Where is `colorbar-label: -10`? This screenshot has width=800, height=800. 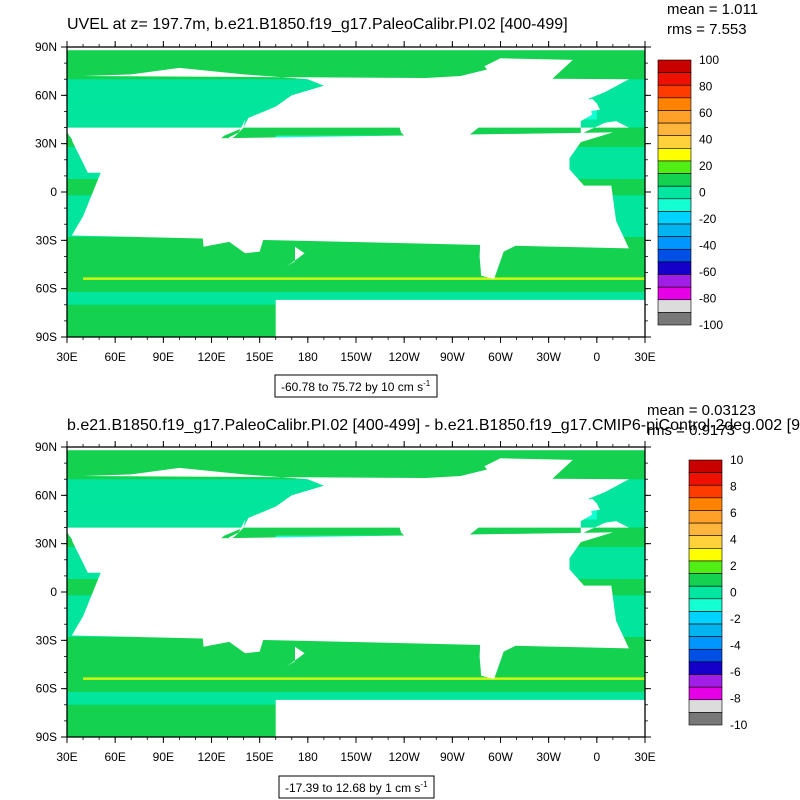
colorbar-label: -10 is located at coordinates (739, 725).